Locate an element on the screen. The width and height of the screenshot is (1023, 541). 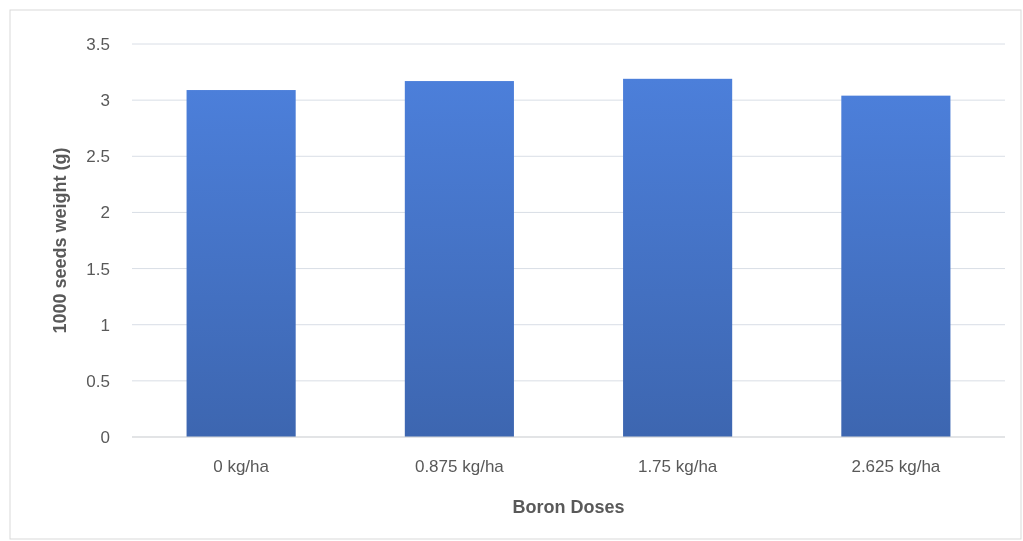
y-tick-label: 3 is located at coordinates (105, 101).